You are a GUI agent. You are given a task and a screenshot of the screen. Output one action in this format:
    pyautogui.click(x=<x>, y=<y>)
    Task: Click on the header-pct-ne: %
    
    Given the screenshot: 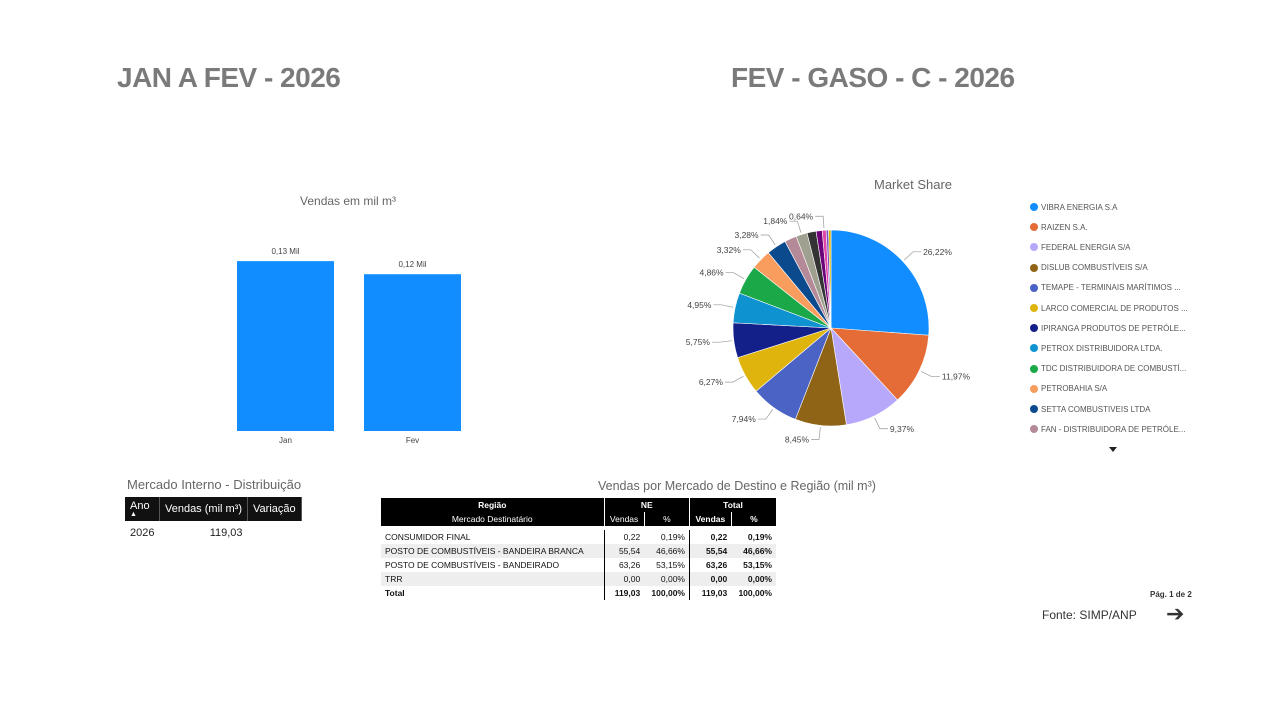 What is the action you would take?
    pyautogui.click(x=666, y=519)
    